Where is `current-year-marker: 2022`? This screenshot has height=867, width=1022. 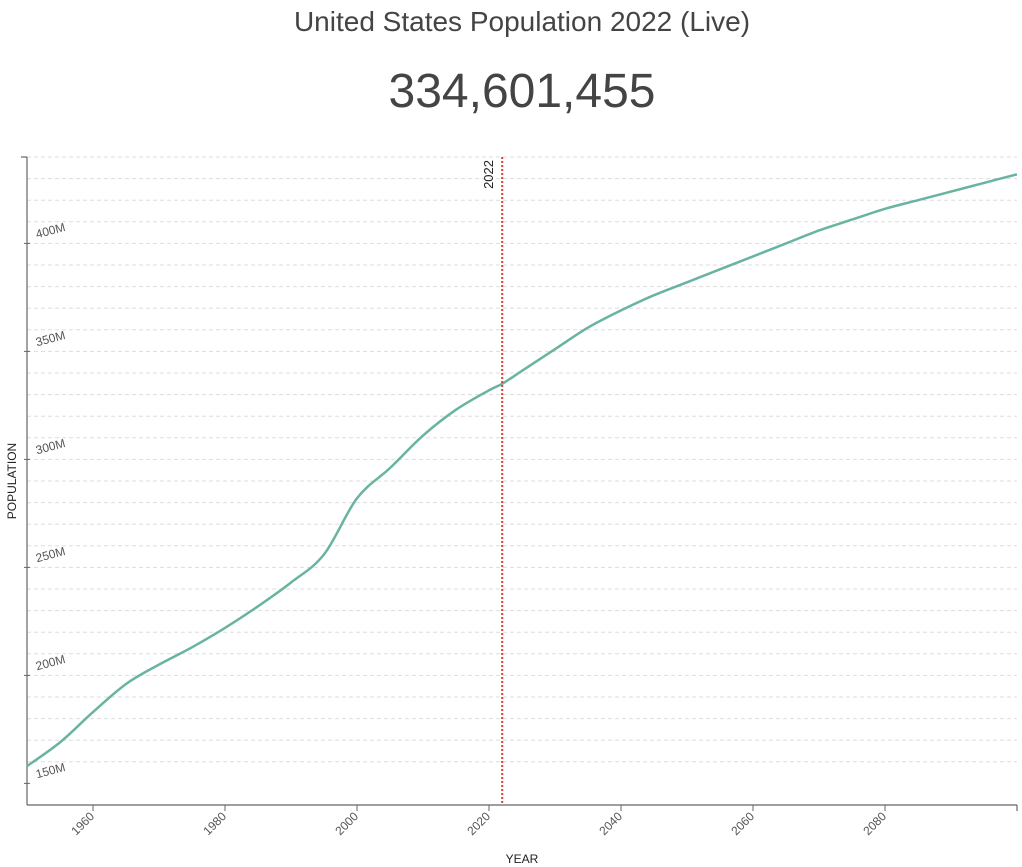
current-year-marker: 2022 is located at coordinates (492, 481).